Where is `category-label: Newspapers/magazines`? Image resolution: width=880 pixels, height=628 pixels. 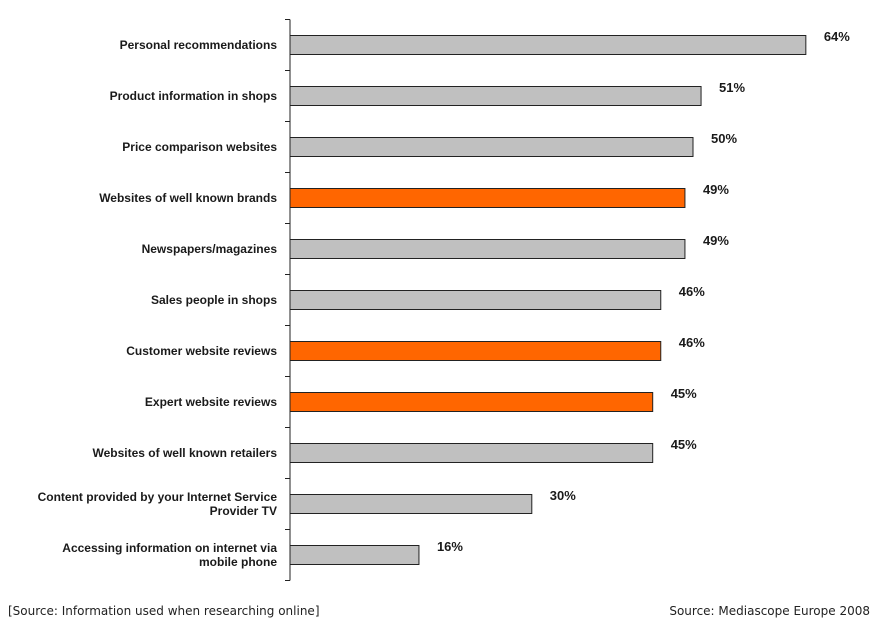
category-label: Newspapers/magazines is located at coordinates (210, 249).